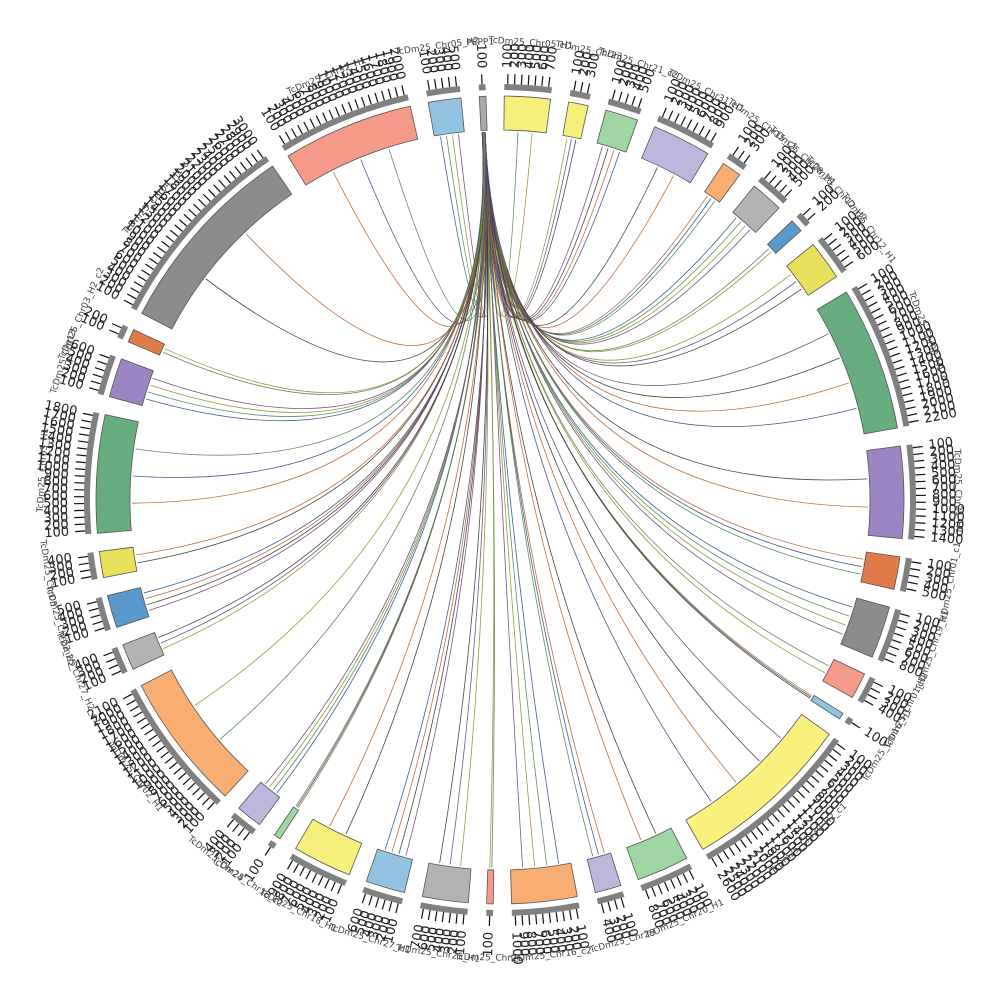 This screenshot has height=1004, width=1000. I want to click on link-tcdm25-chr24, so click(378, 460).